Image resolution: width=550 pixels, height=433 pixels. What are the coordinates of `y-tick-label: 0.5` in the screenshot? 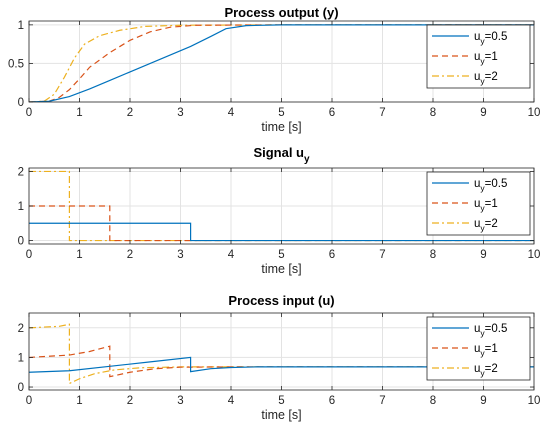 It's located at (16, 64).